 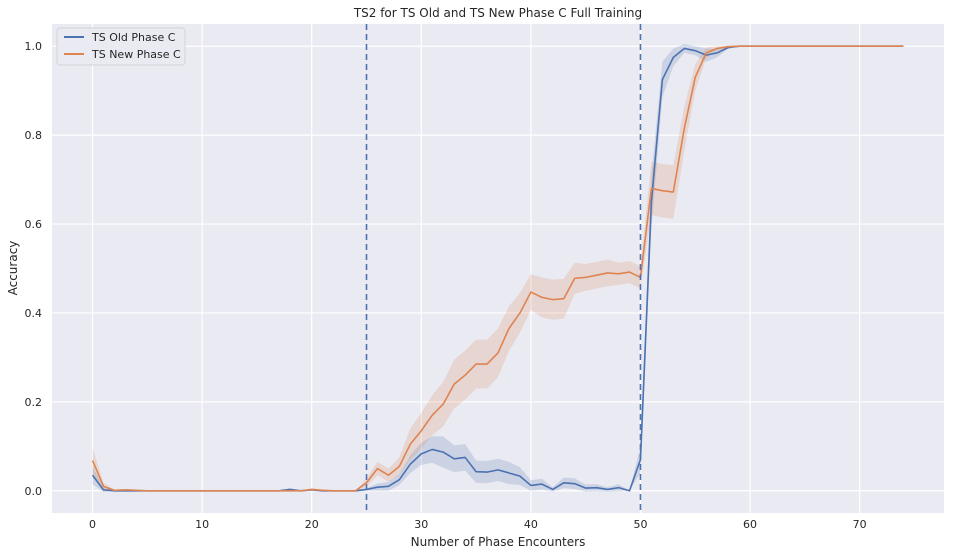 I want to click on x-tick-label: 0, so click(x=92, y=524).